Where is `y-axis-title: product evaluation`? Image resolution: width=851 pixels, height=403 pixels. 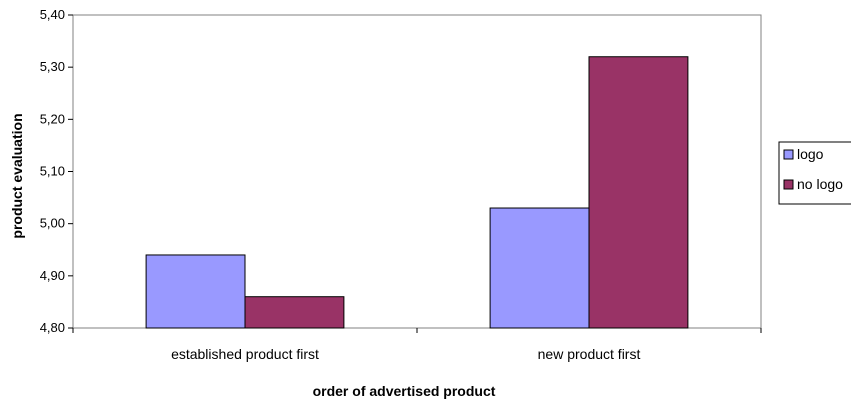 y-axis-title: product evaluation is located at coordinates (17, 175).